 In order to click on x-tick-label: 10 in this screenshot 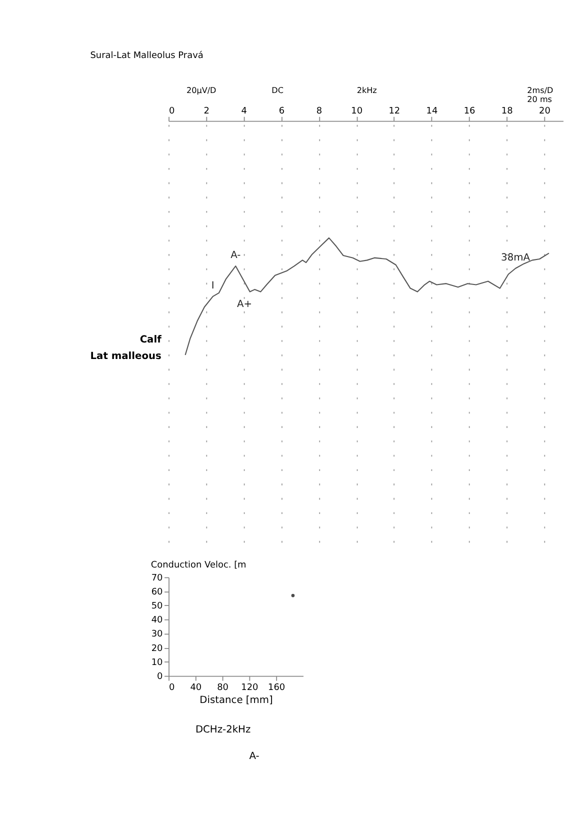, I will do `click(357, 111)`.